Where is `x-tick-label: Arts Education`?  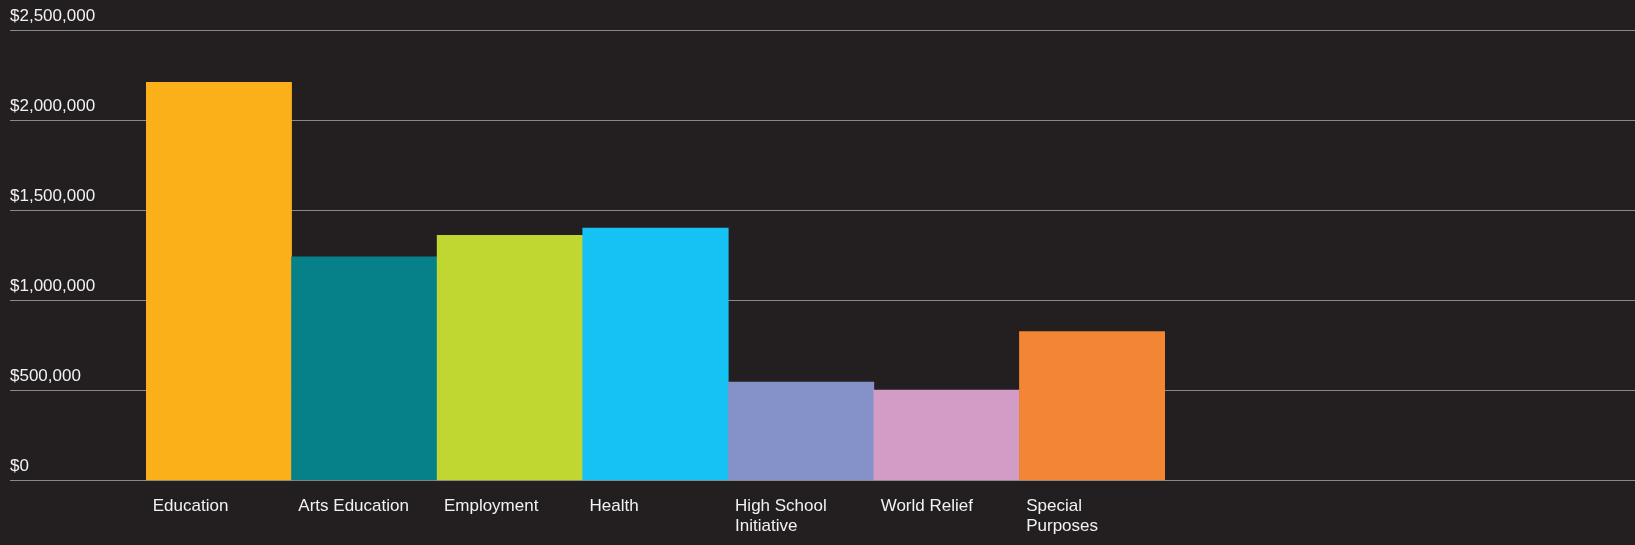
x-tick-label: Arts Education is located at coordinates (353, 506).